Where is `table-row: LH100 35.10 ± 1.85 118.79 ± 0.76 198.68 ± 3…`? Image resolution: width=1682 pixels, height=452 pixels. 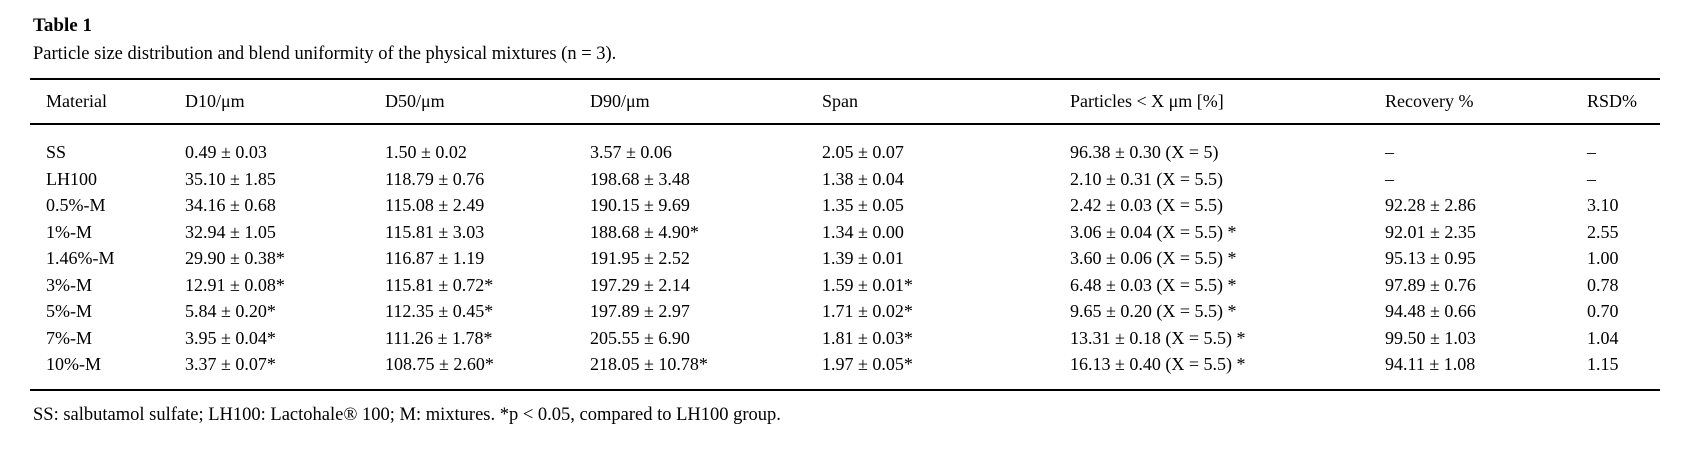 table-row: LH100 35.10 ± 1.85 118.79 ± 0.76 198.68 ± 3… is located at coordinates (845, 178).